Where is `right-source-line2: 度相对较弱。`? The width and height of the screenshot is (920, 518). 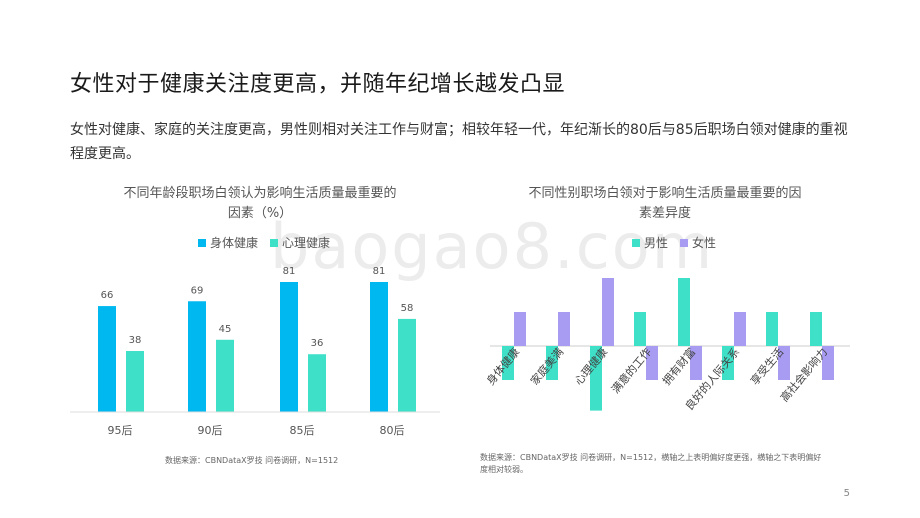
right-source-line2: 度相对较弱。 is located at coordinates (504, 469).